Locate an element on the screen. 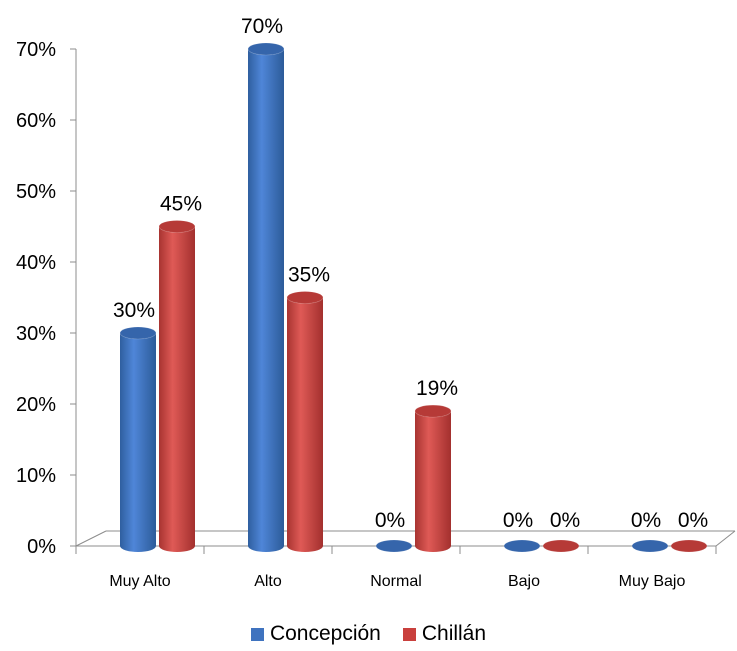  y-tick-label: 60% is located at coordinates (36, 121).